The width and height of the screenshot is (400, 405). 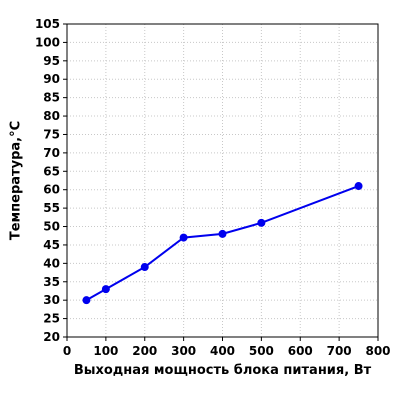 I want to click on x-tick-label: 400, so click(x=222, y=351).